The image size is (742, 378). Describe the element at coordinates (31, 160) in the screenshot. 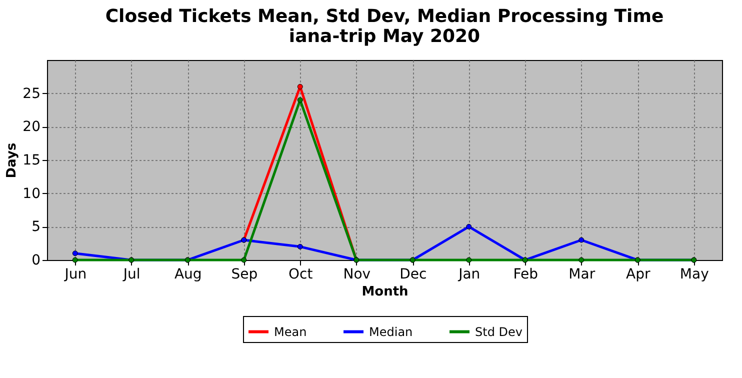

I see `y-tick-label: 15` at that location.